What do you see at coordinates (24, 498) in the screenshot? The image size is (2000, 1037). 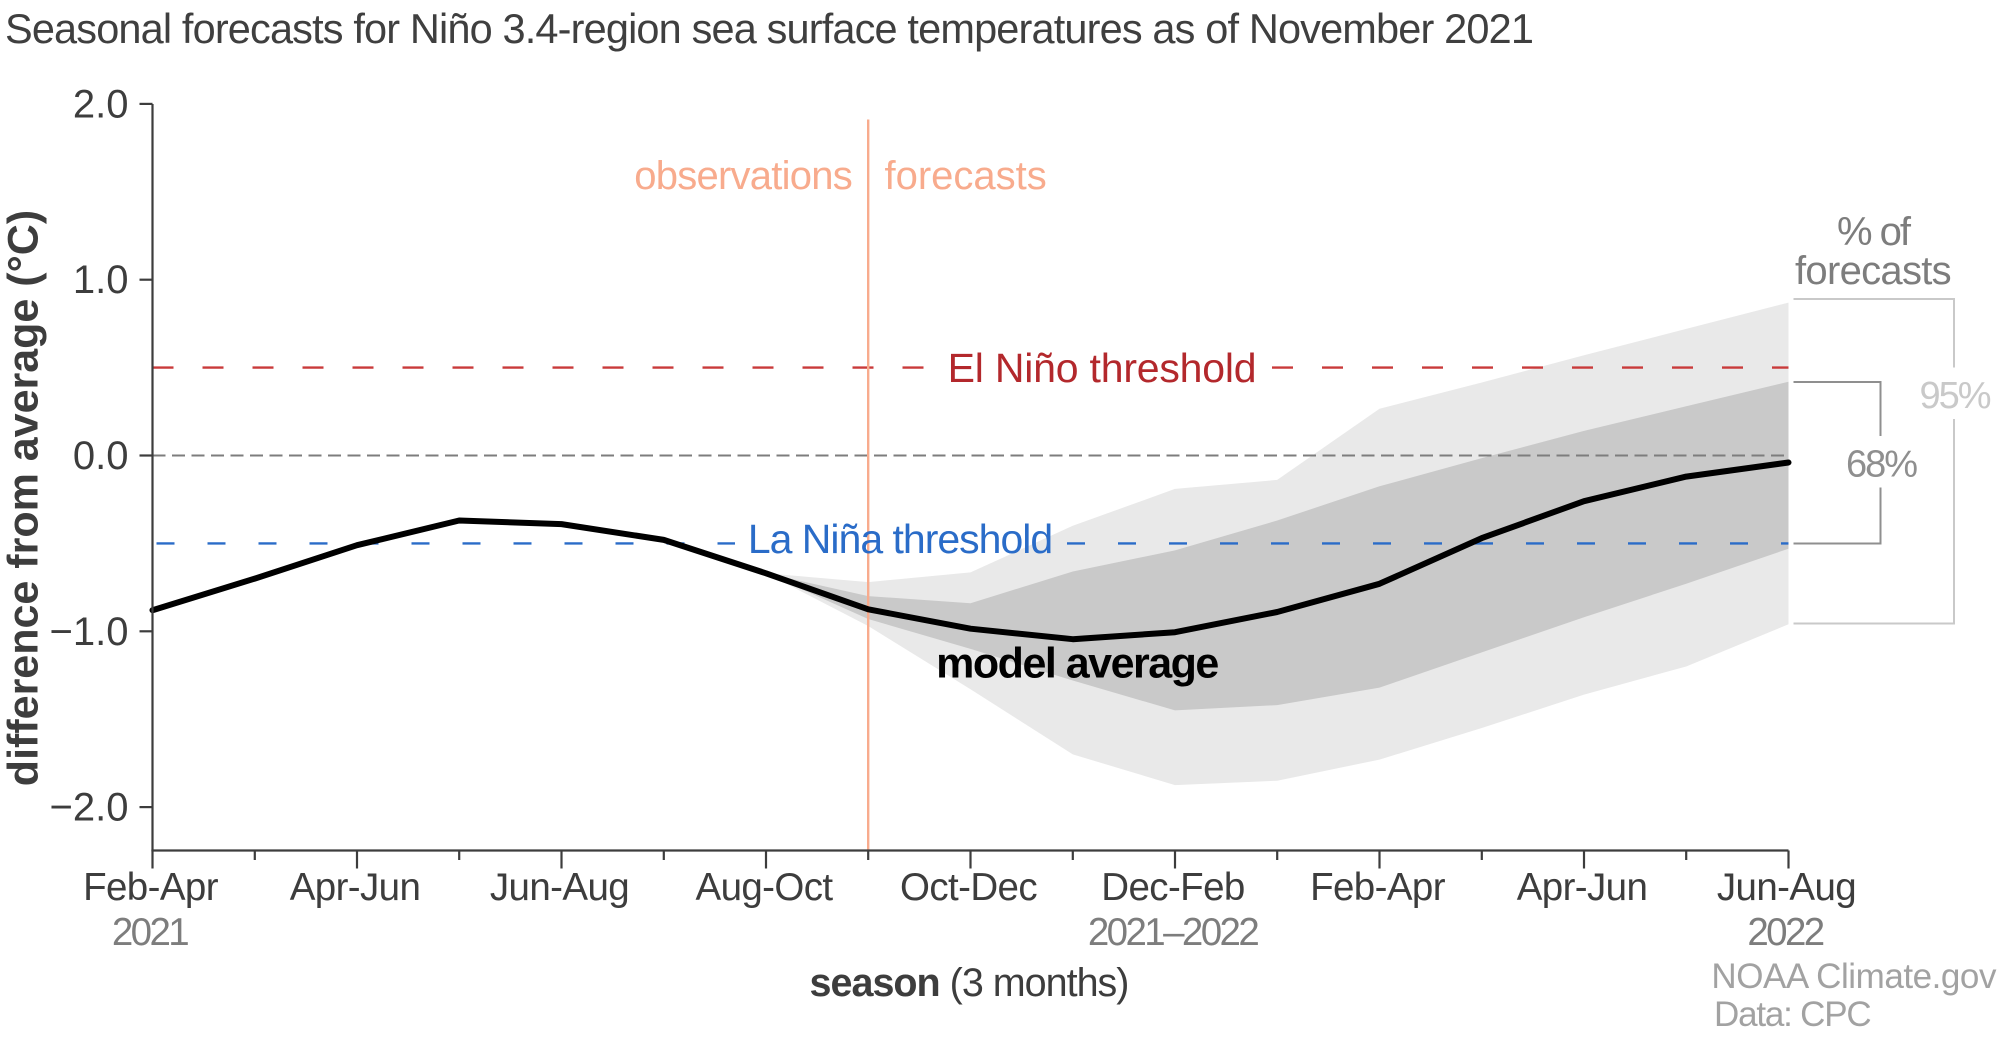 I see `svg-text: difference from average (°C)` at bounding box center [24, 498].